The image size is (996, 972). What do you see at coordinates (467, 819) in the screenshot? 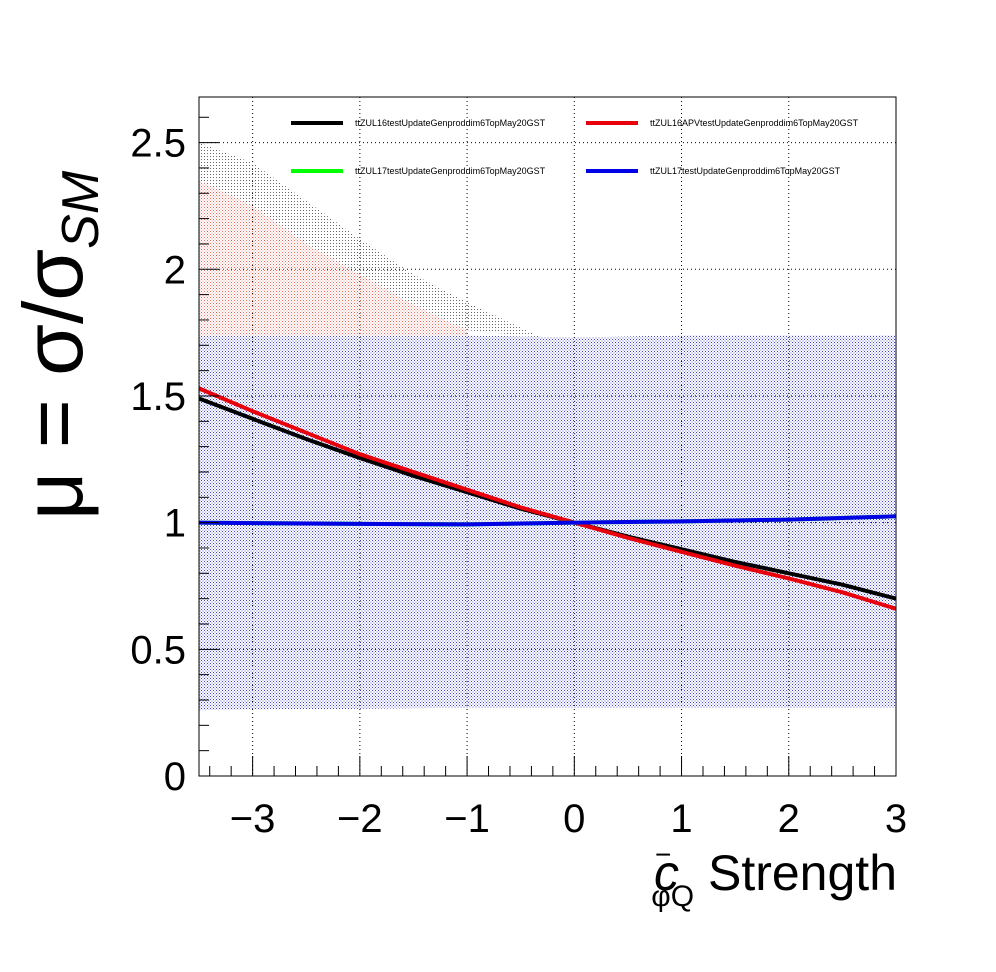
I see `x-tick-label: −1` at bounding box center [467, 819].